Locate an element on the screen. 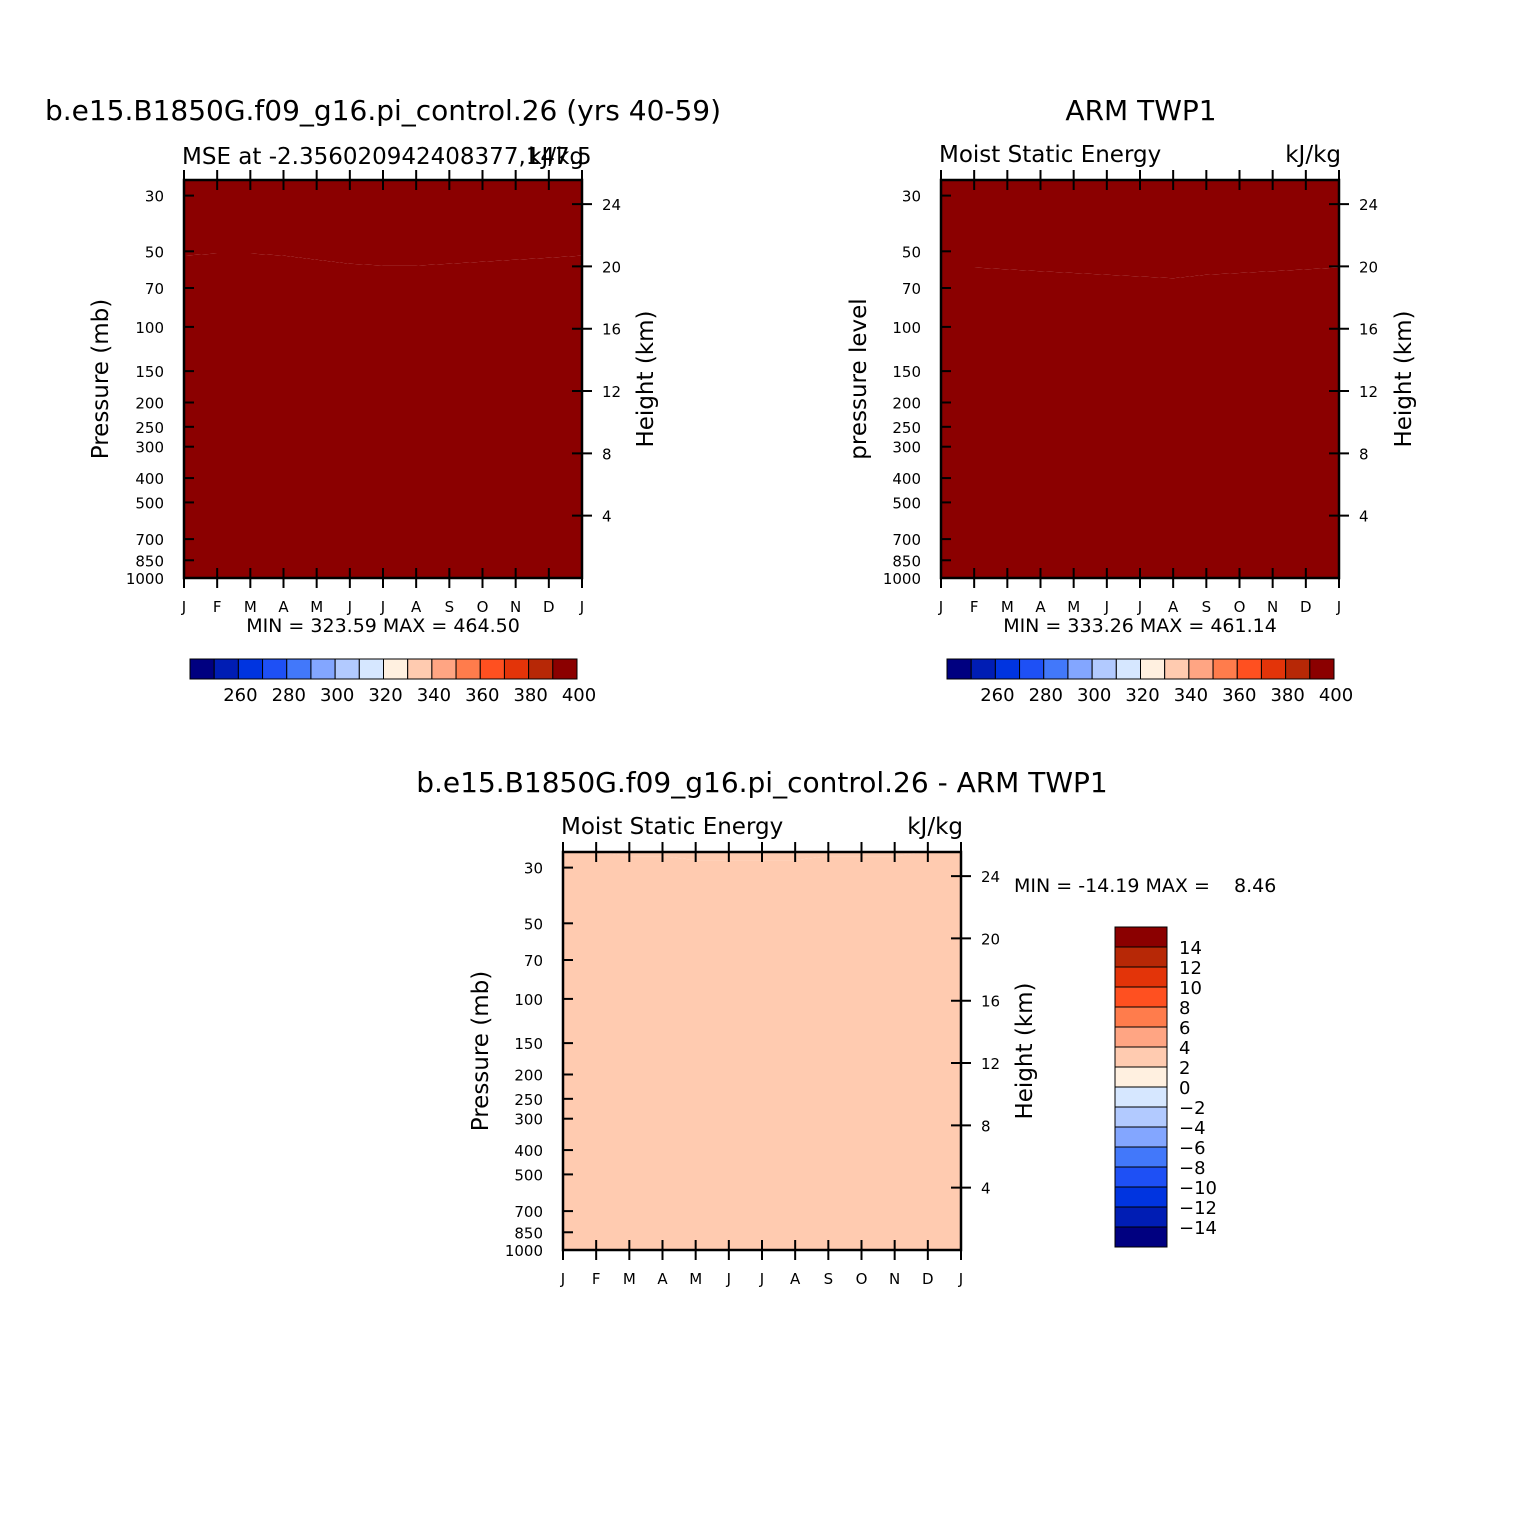  month-tick-label: N is located at coordinates (515, 607).